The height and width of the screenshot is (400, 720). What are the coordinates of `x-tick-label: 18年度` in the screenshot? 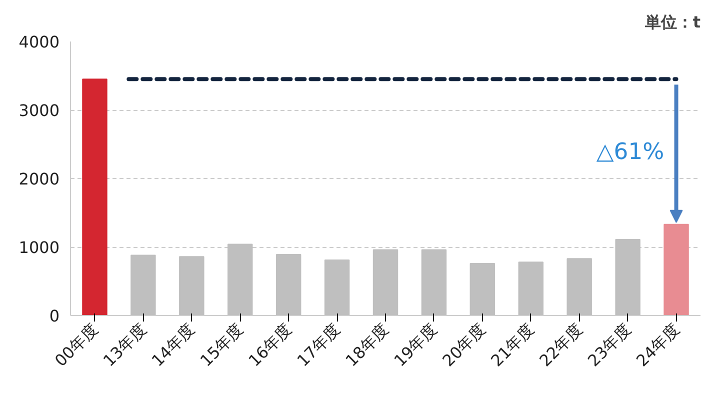 It's located at (367, 345).